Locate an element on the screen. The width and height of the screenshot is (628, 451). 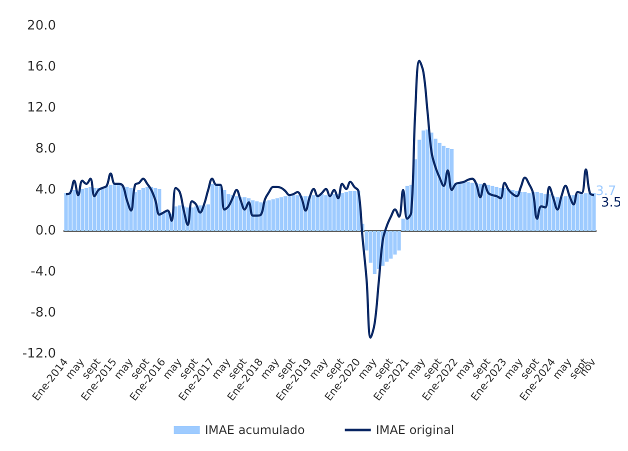
legend-label: IMAE acumulado is located at coordinates (254, 430).